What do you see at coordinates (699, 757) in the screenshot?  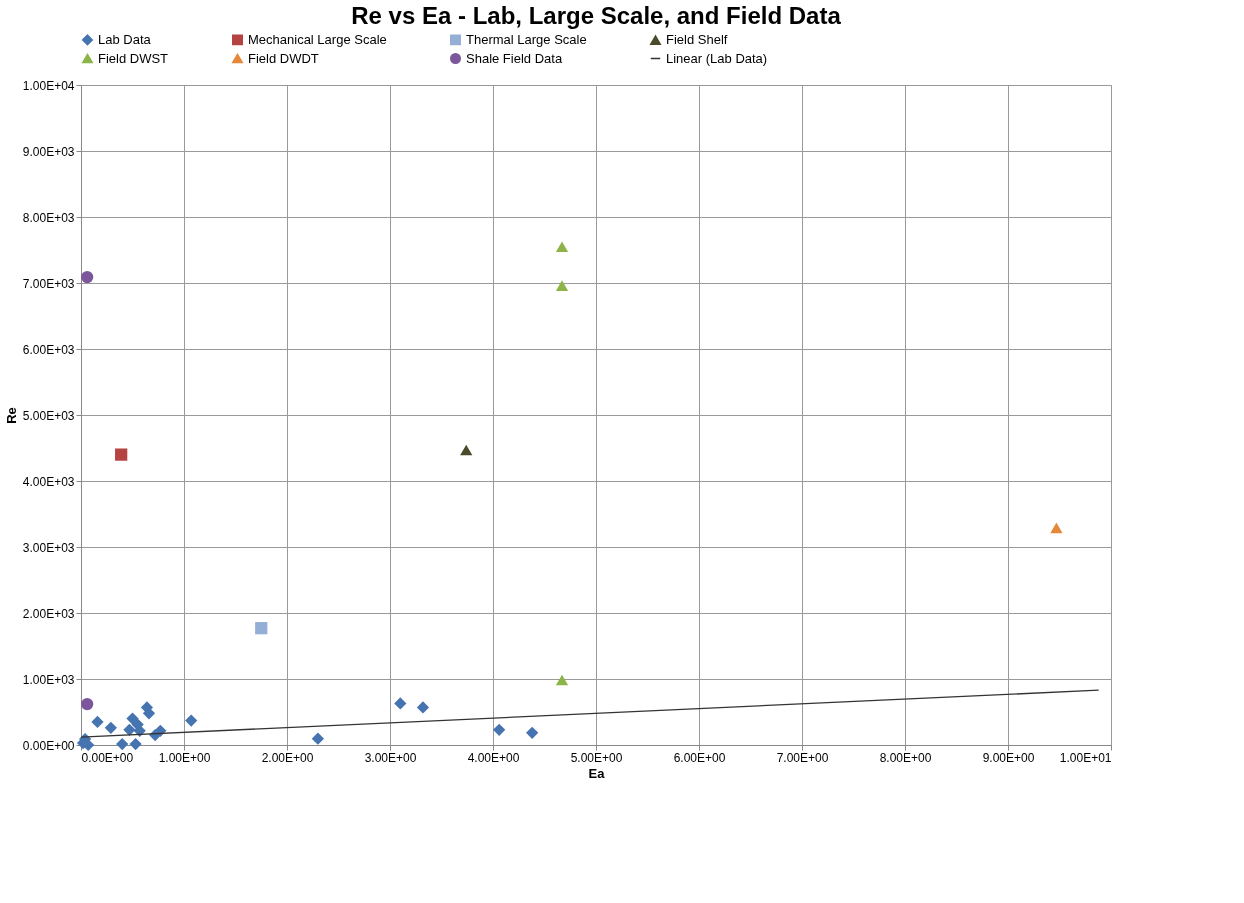 I see `x-tick-label: 6.00E+00` at bounding box center [699, 757].